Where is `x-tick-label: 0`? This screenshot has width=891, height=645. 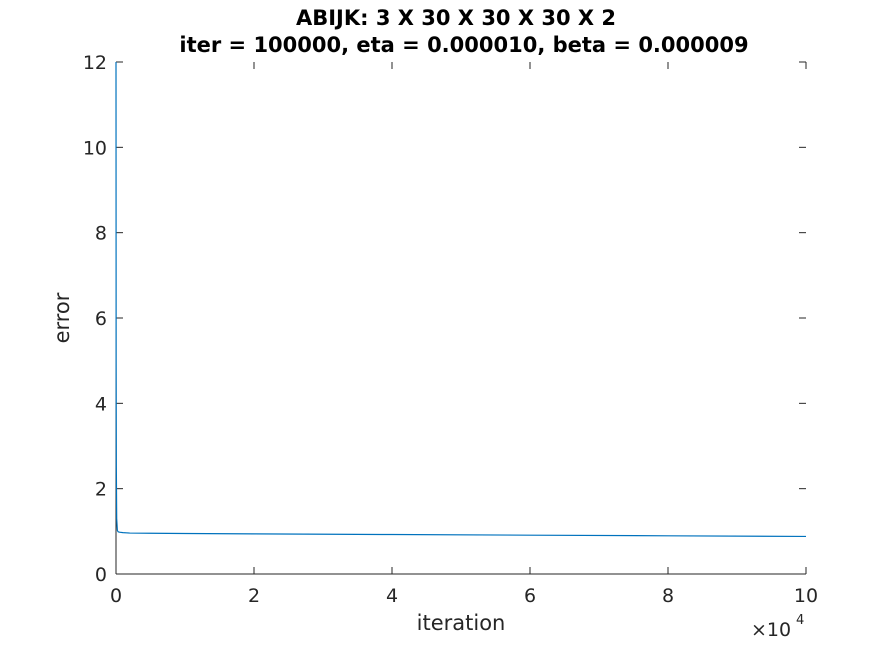
x-tick-label: 0 is located at coordinates (116, 596).